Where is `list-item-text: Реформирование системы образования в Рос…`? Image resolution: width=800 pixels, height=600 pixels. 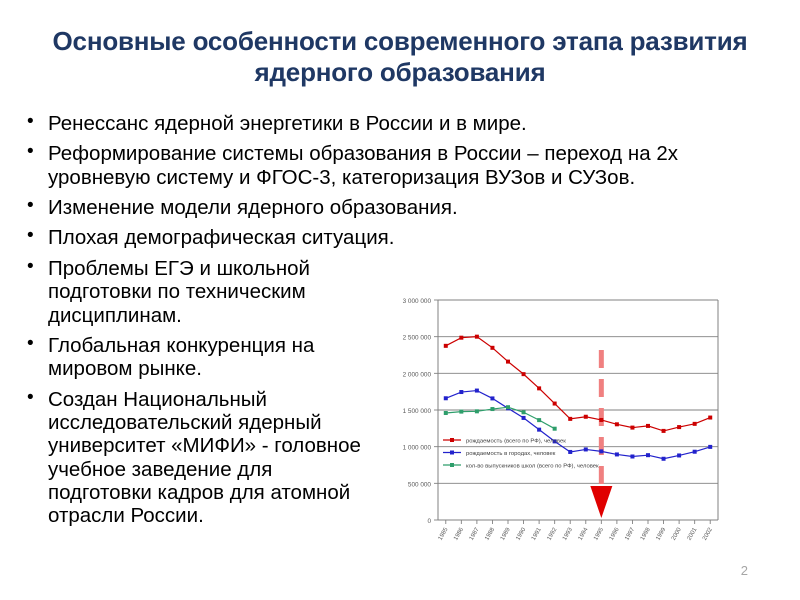 list-item-text: Реформирование системы образования в Рос… is located at coordinates (363, 165).